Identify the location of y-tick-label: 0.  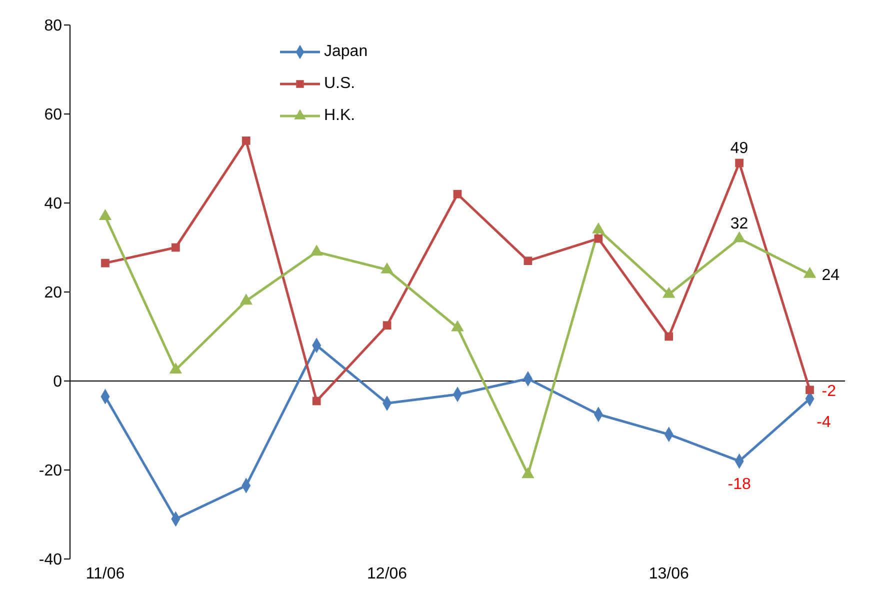
(57, 382).